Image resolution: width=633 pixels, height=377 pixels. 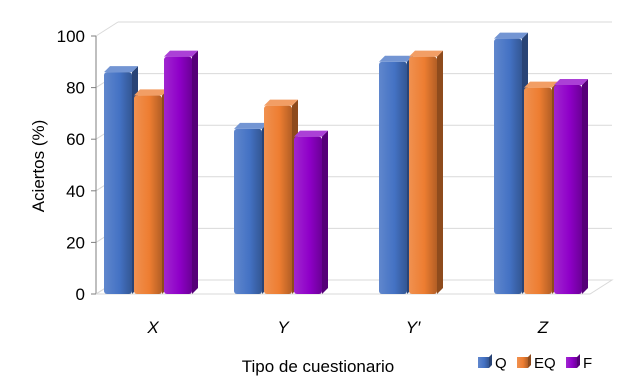 I want to click on bar-EQ-Y, so click(x=281, y=196).